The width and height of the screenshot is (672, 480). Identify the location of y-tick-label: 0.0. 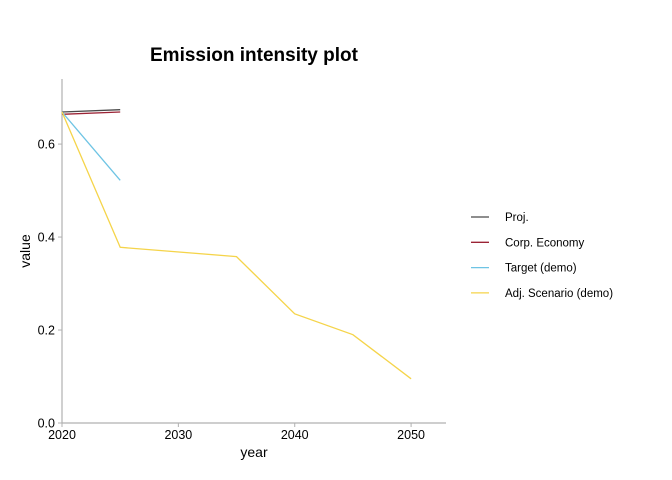
(46, 424).